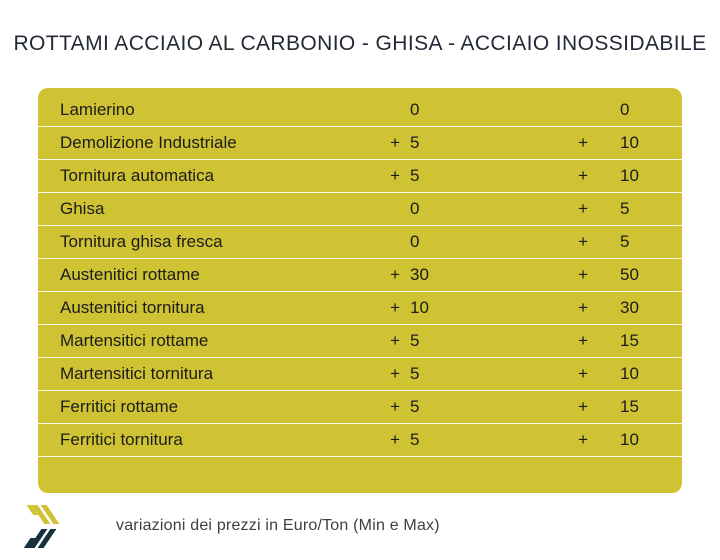  Describe the element at coordinates (360, 209) in the screenshot. I see `table-row: Ghisa 0 + 5` at that location.